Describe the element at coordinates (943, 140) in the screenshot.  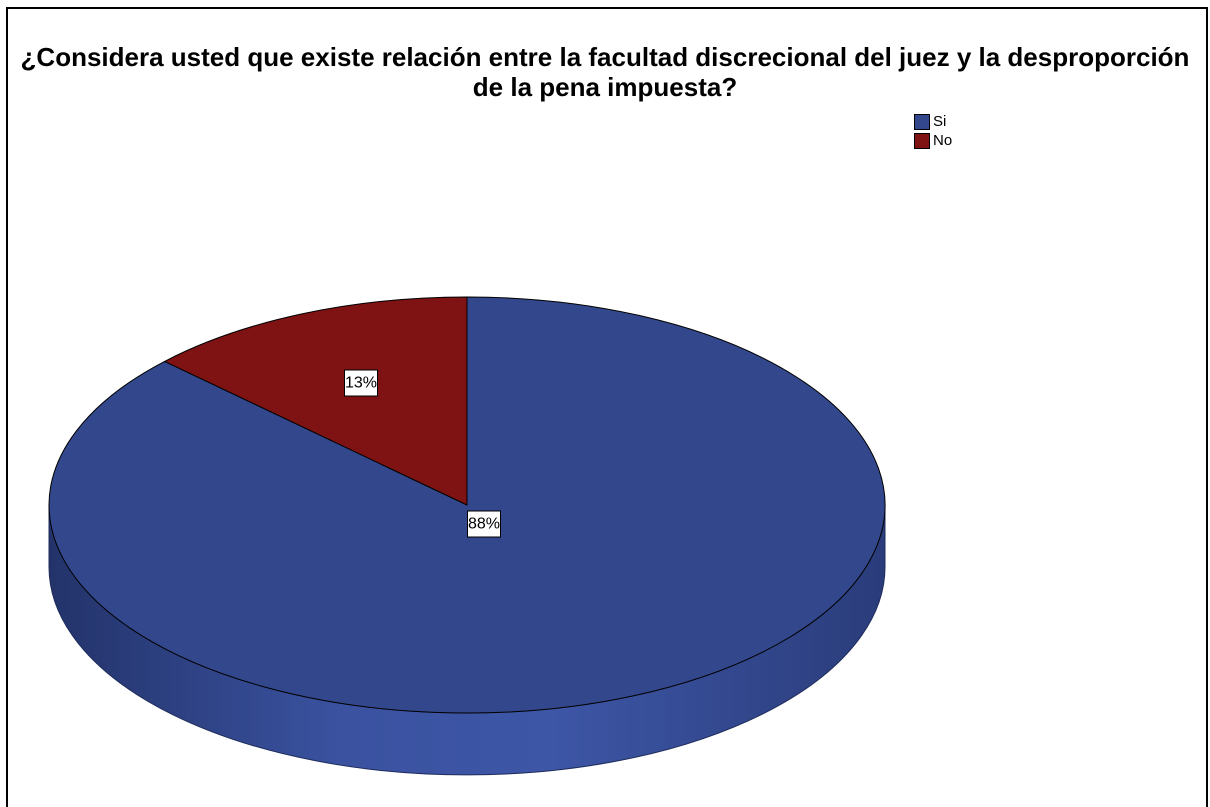
I see `legend-label-no: No` at that location.